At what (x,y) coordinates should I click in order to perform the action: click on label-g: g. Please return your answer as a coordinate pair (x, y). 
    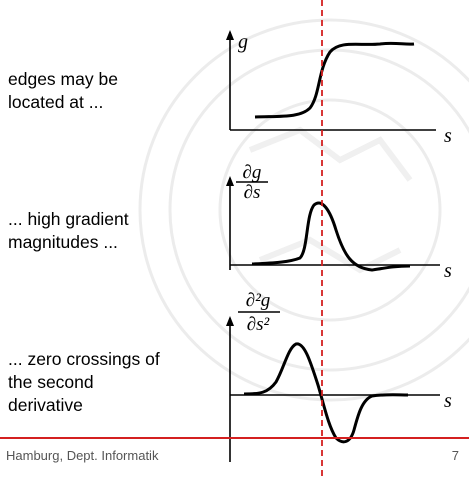
    Looking at the image, I should click on (243, 42).